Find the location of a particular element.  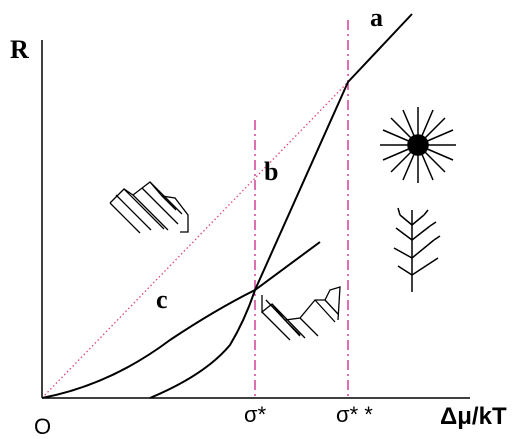

curve-label-b: b is located at coordinates (271, 171).